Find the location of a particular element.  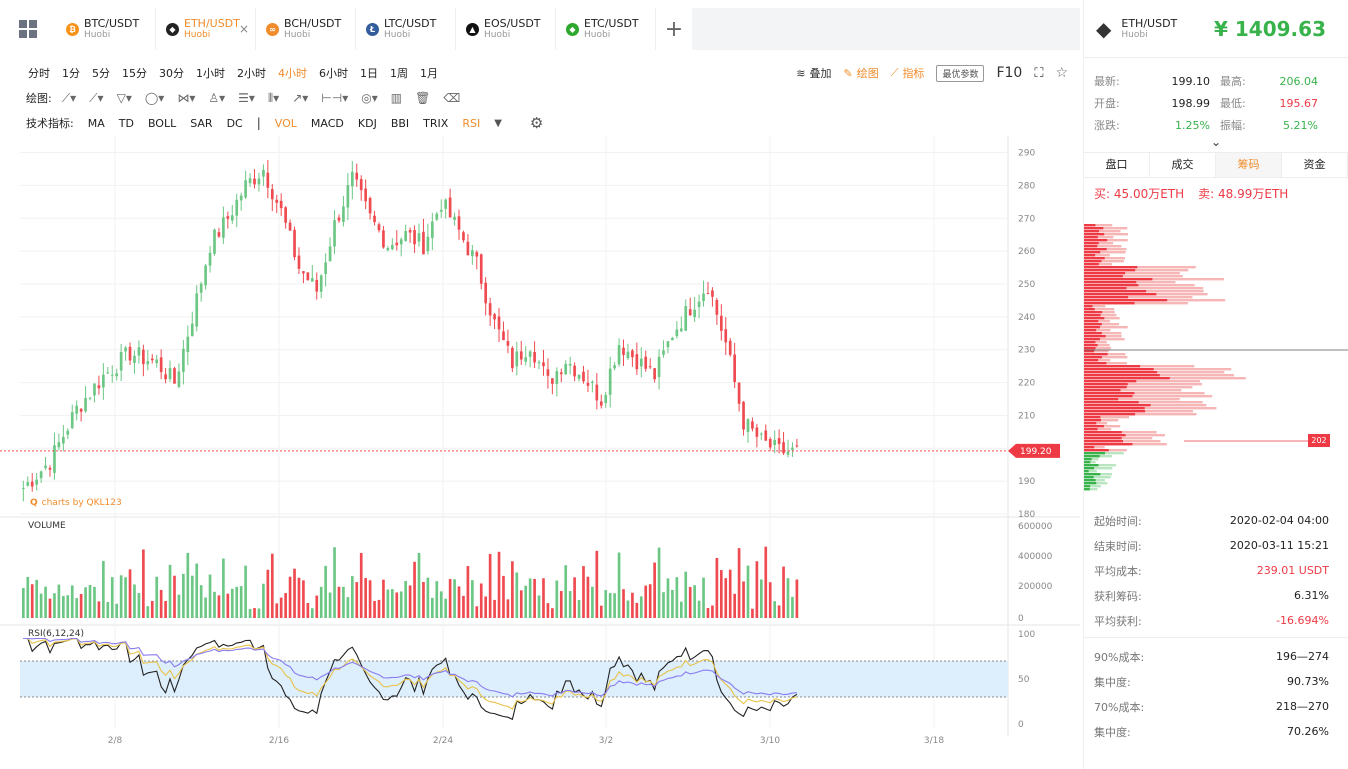

wave-tool-icon: ⋈▾ is located at coordinates (186, 97).